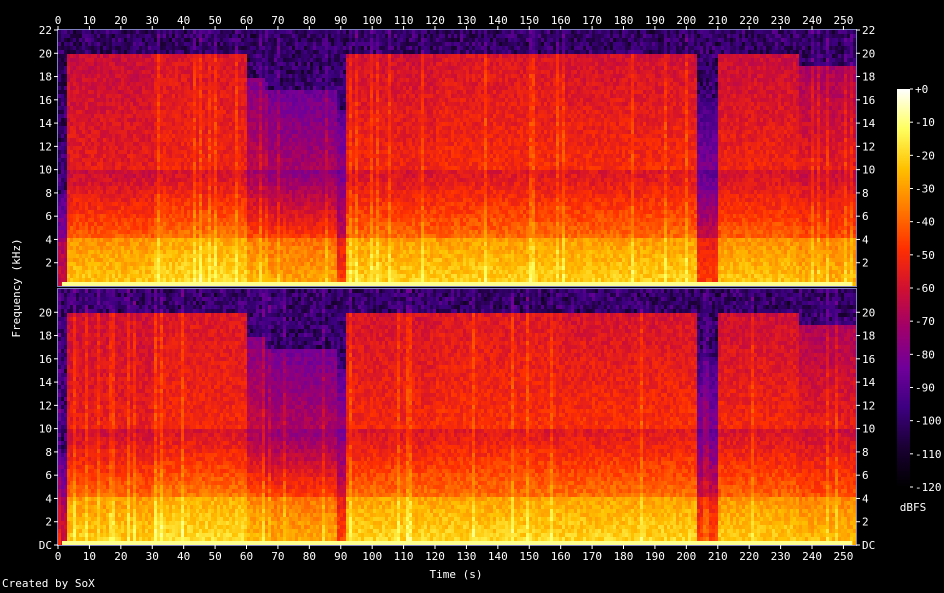  Describe the element at coordinates (58, 556) in the screenshot. I see `x-tick-label: 0` at that location.